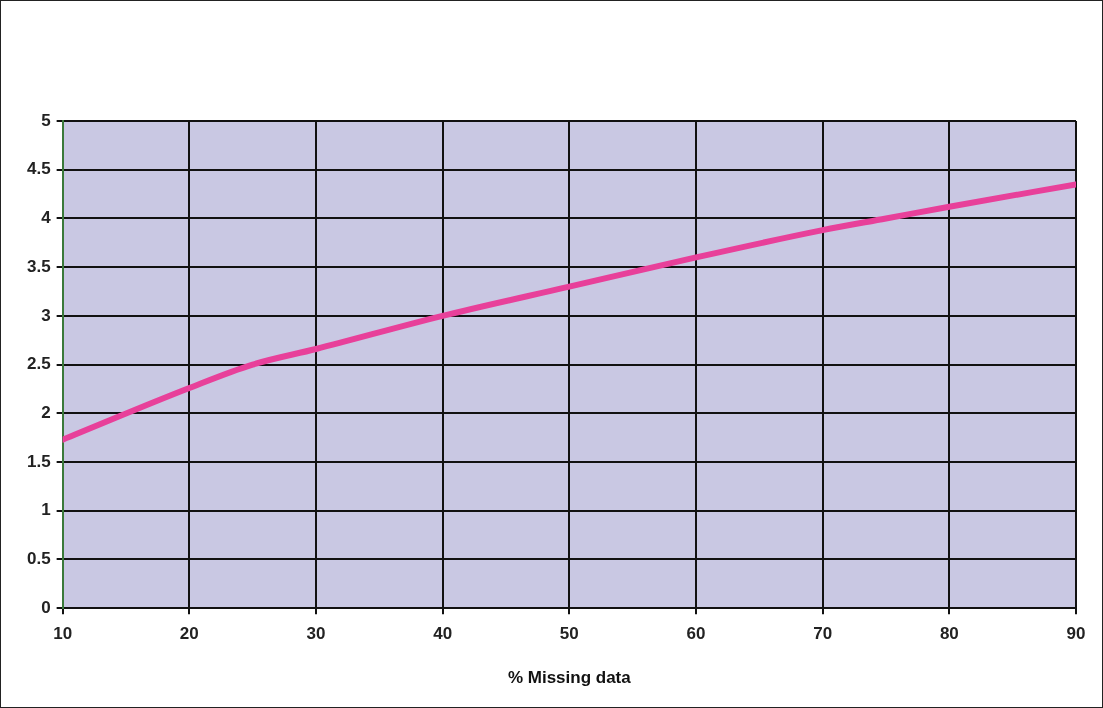 The width and height of the screenshot is (1103, 708). What do you see at coordinates (46, 413) in the screenshot?
I see `y-tick-label: 2` at bounding box center [46, 413].